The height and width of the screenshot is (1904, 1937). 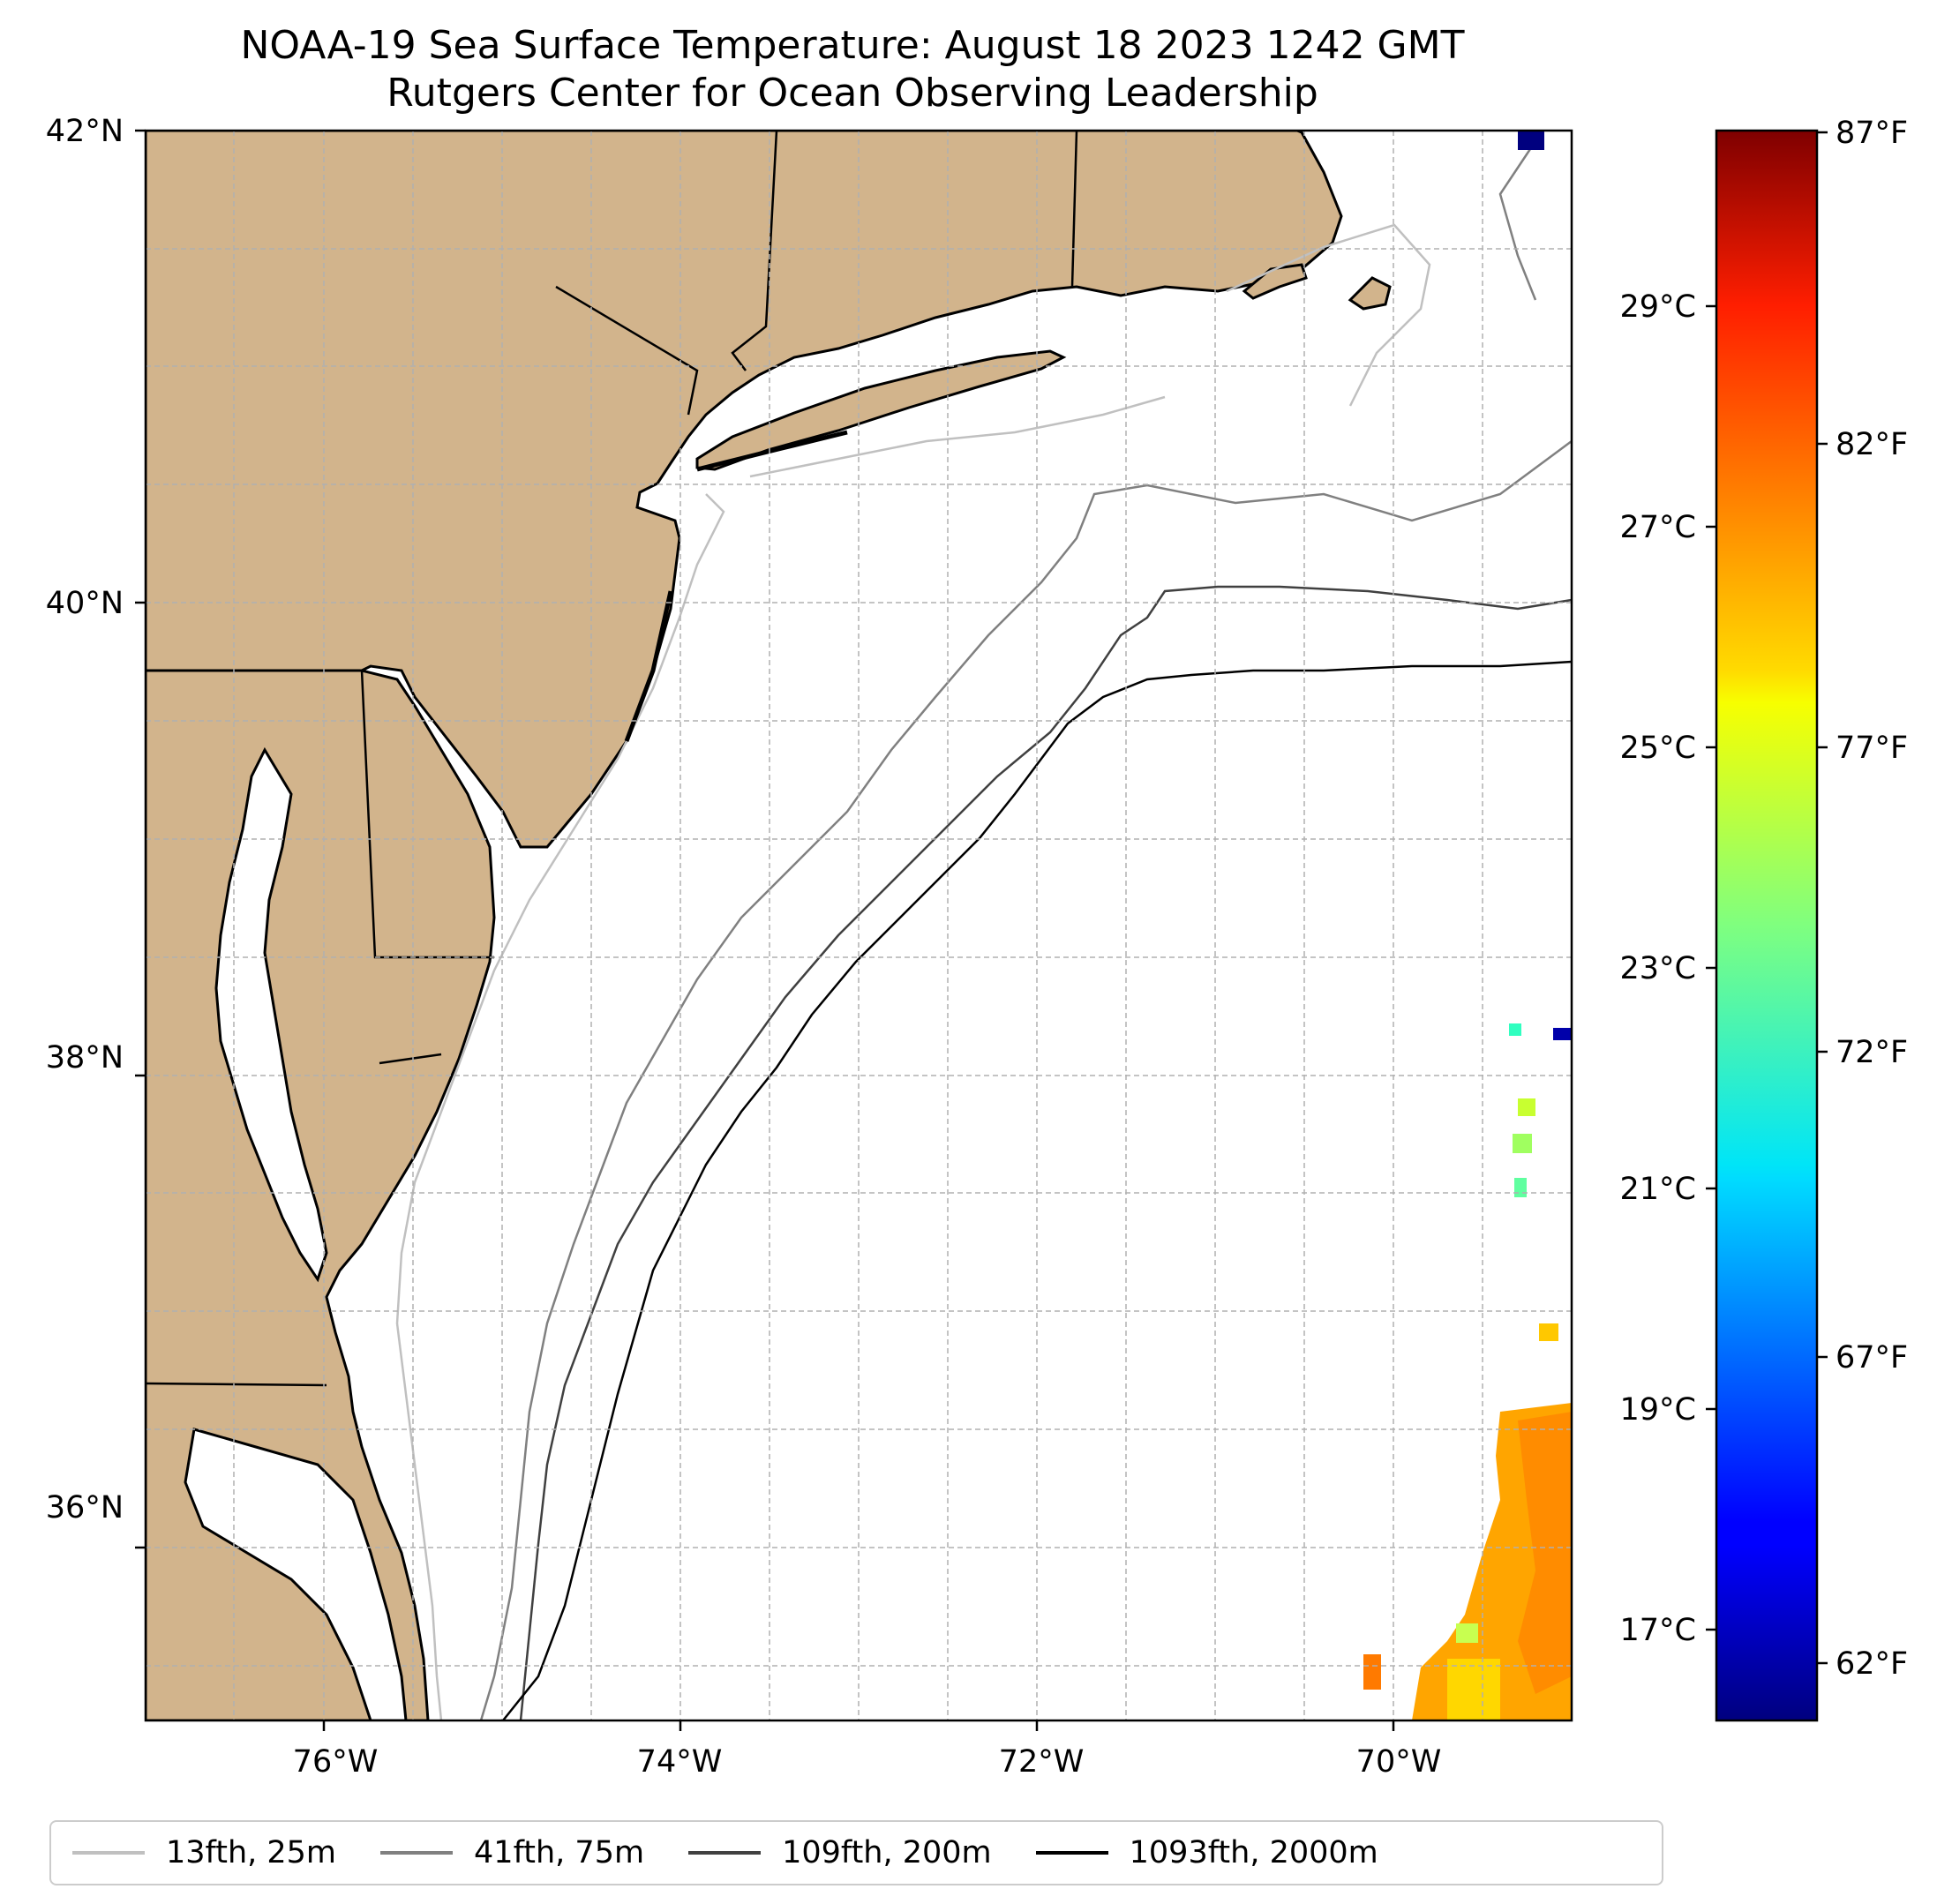 What do you see at coordinates (1658, 748) in the screenshot?
I see `colorbar-c-25: 25°C` at bounding box center [1658, 748].